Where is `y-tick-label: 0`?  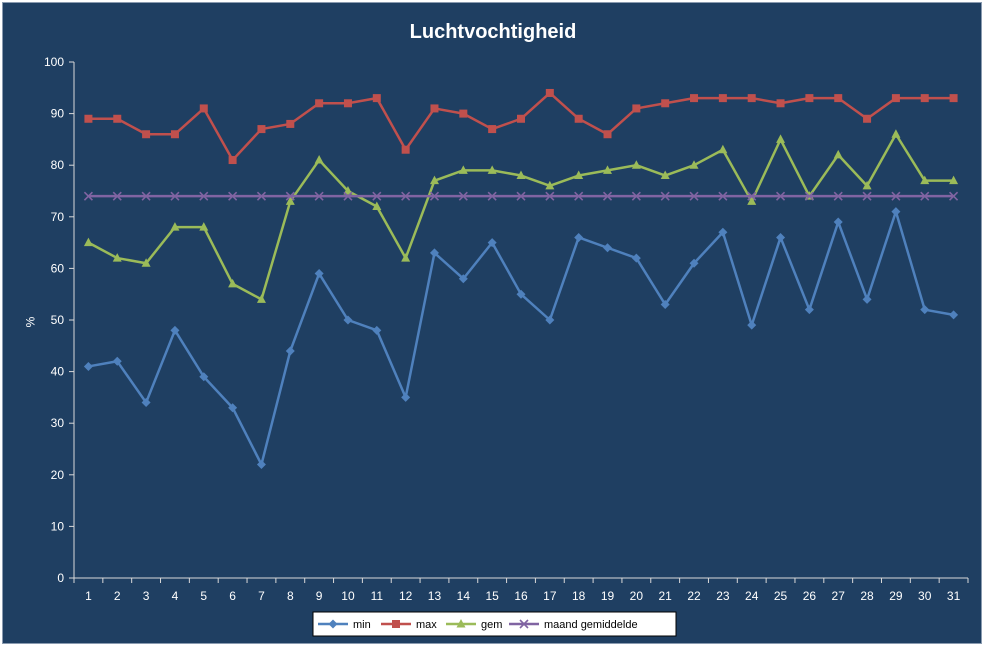
y-tick-label: 0 is located at coordinates (60, 578).